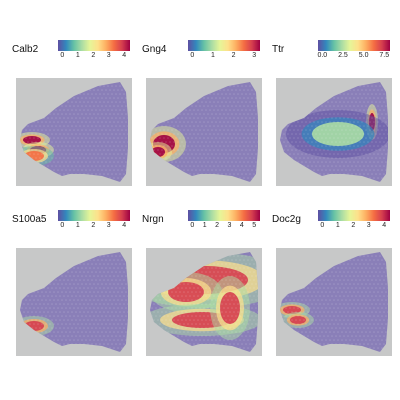 This screenshot has height=400, width=400. I want to click on gene-title: Gng4, so click(154, 49).